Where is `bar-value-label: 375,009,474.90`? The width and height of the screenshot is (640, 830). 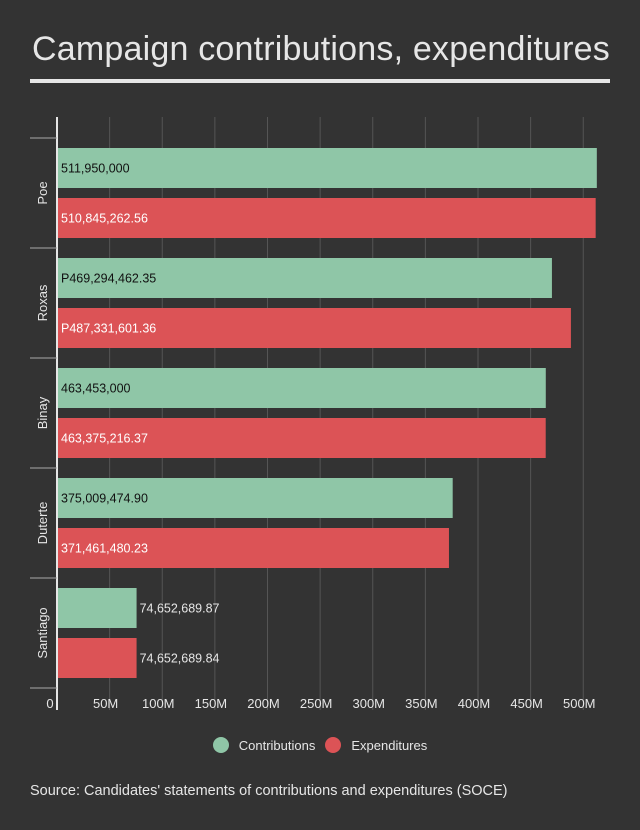
bar-value-label: 375,009,474.90 is located at coordinates (104, 499).